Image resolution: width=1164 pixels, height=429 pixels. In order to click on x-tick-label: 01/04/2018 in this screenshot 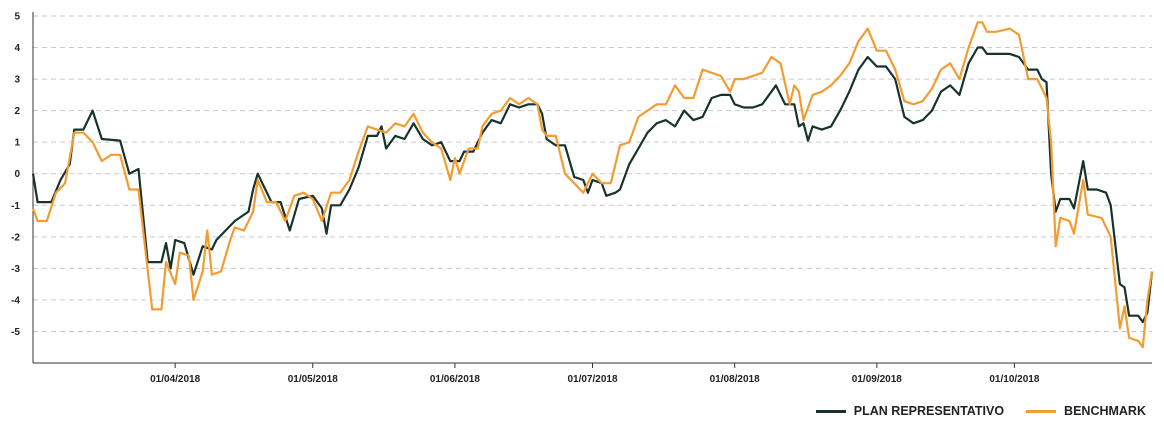, I will do `click(175, 379)`.